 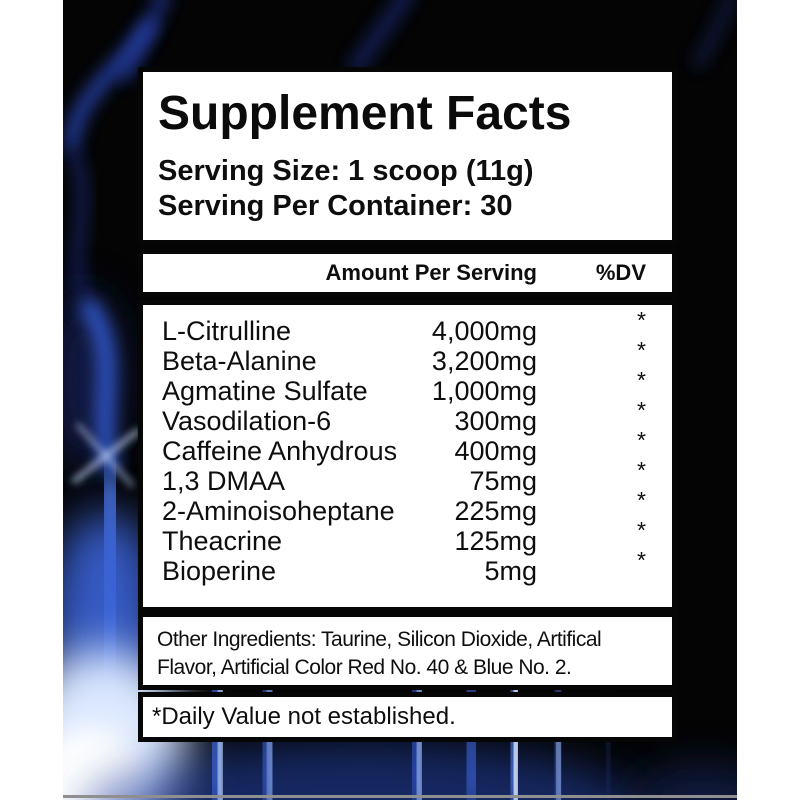 What do you see at coordinates (247, 421) in the screenshot?
I see `ingredient-name: Vasodilation-6` at bounding box center [247, 421].